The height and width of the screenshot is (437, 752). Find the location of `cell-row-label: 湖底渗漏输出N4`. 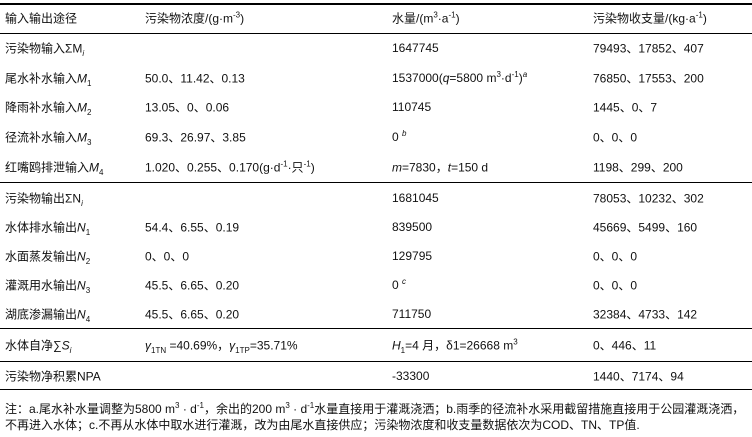

cell-row-label: 湖底渗漏输出N4 is located at coordinates (48, 315).